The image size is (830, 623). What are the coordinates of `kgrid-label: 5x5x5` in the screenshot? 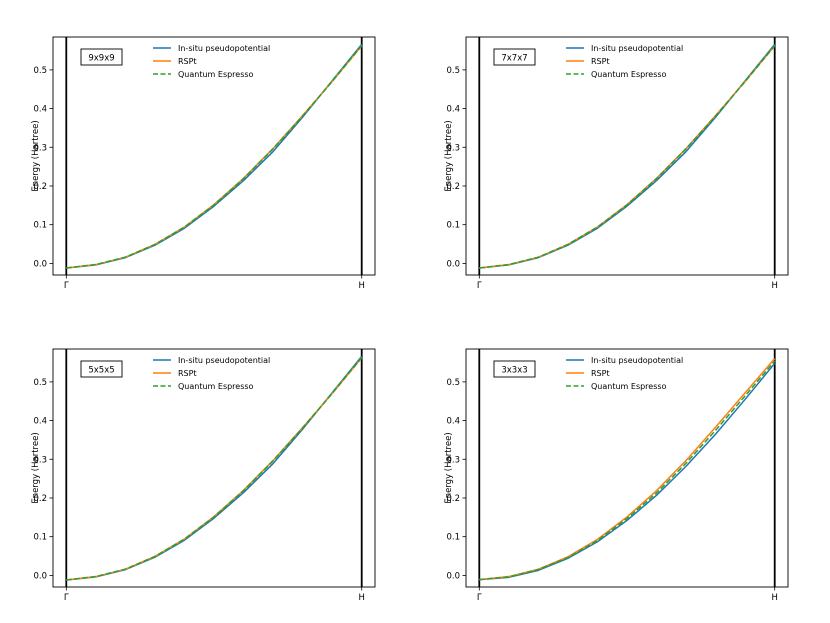 It's located at (101, 371).